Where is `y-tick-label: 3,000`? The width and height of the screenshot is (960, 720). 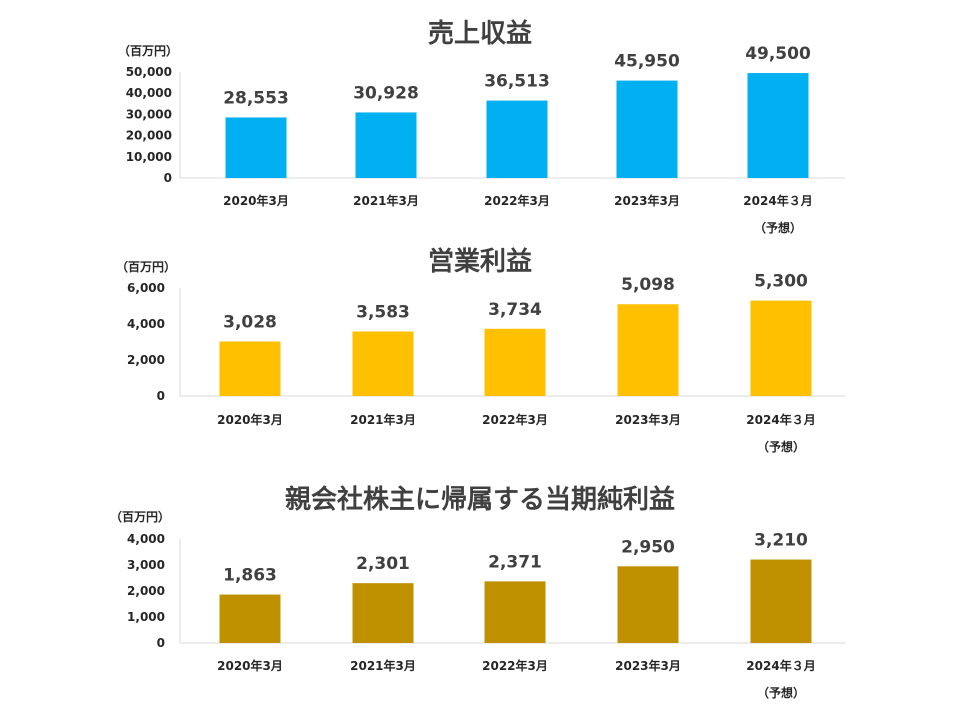 y-tick-label: 3,000 is located at coordinates (146, 565).